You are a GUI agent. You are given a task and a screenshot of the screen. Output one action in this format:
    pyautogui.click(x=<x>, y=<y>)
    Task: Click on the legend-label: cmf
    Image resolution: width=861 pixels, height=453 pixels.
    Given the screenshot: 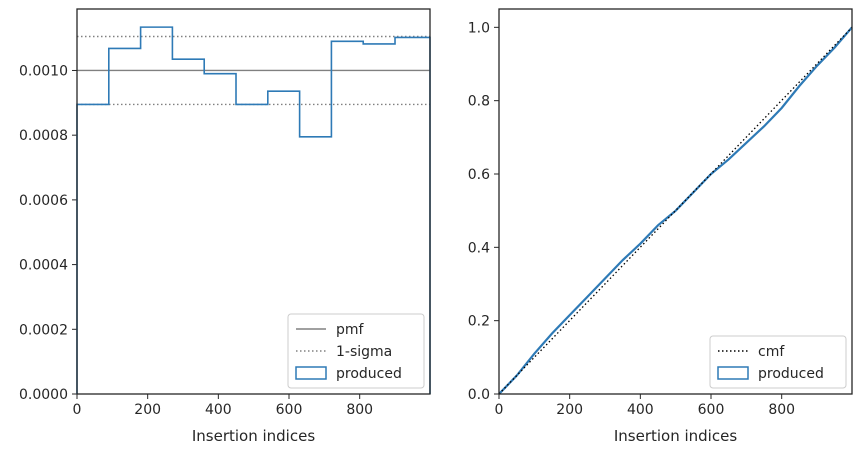 What is the action you would take?
    pyautogui.click(x=771, y=352)
    